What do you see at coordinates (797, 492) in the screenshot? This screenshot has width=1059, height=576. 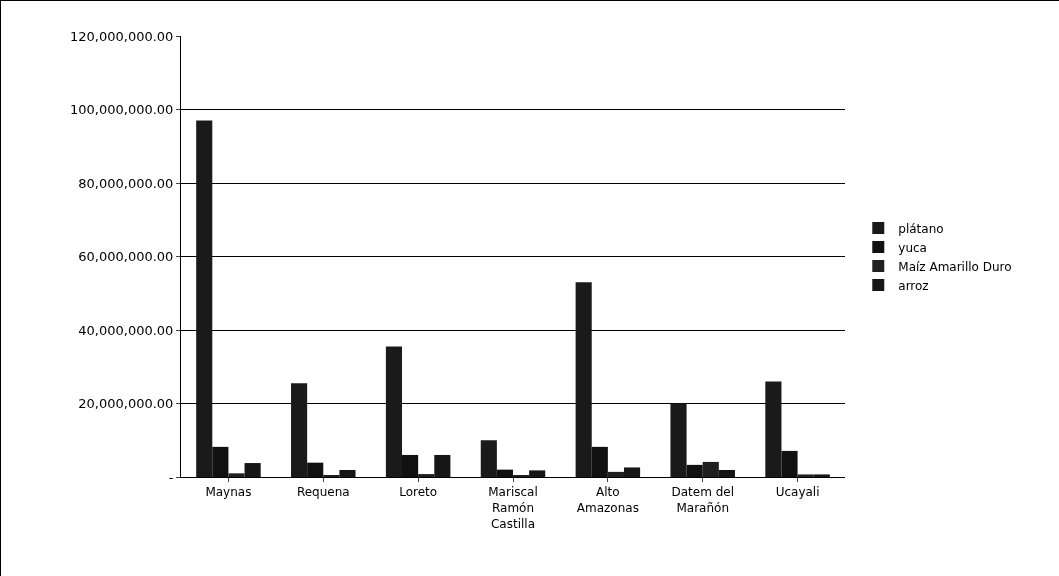 I see `x-tick-label: Ucayali` at bounding box center [797, 492].